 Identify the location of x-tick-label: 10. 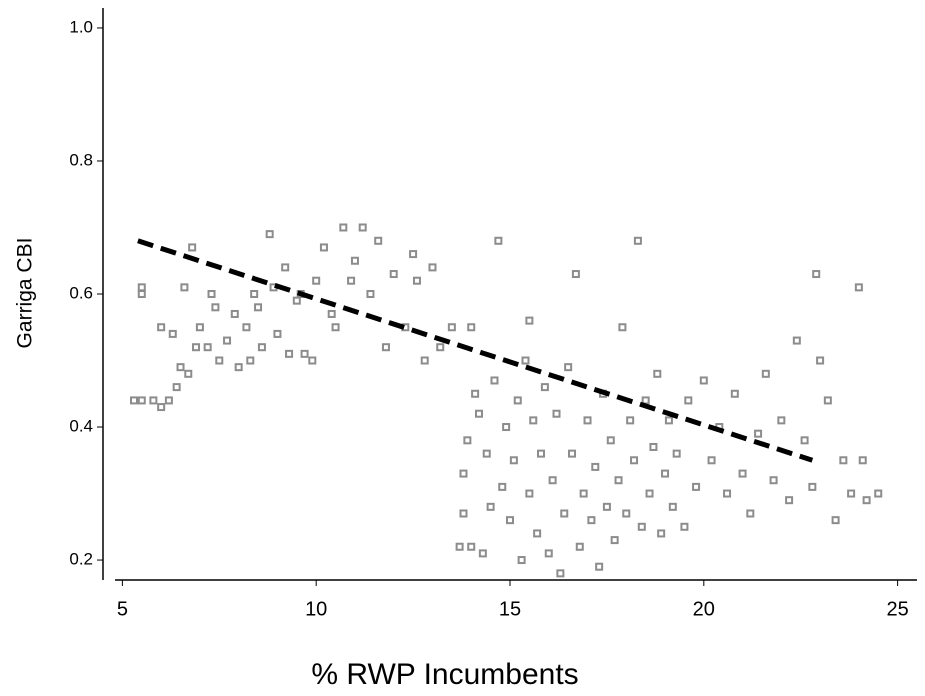
(316, 609).